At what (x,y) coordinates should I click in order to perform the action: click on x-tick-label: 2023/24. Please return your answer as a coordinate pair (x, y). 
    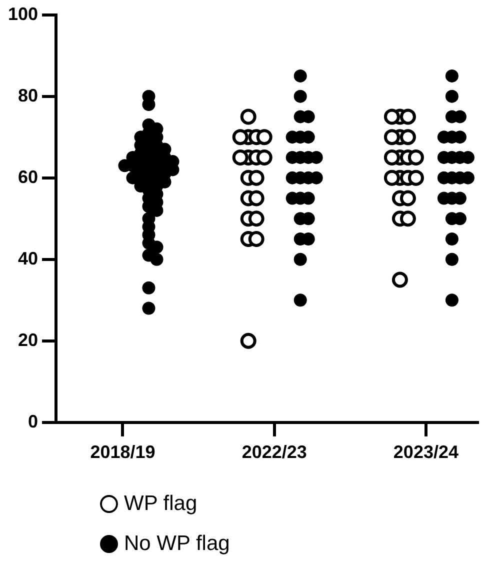
    Looking at the image, I should click on (425, 452).